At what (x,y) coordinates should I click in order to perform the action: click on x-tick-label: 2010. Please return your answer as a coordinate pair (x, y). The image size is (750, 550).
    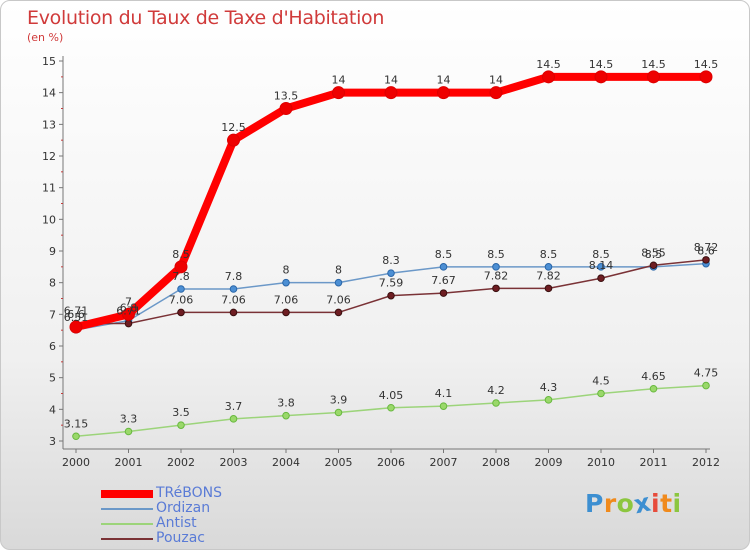
    Looking at the image, I should click on (601, 462).